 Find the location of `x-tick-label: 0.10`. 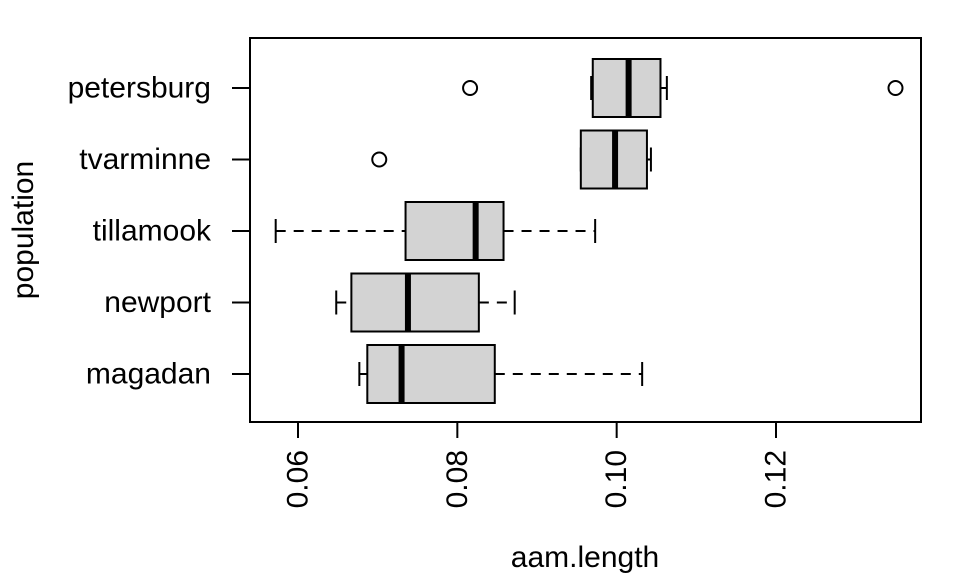

x-tick-label: 0.10 is located at coordinates (616, 479).